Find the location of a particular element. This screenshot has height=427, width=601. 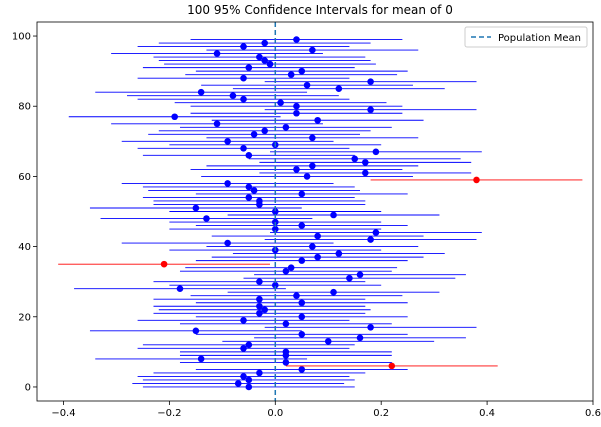

interval-missing is located at coordinates (476, 180).